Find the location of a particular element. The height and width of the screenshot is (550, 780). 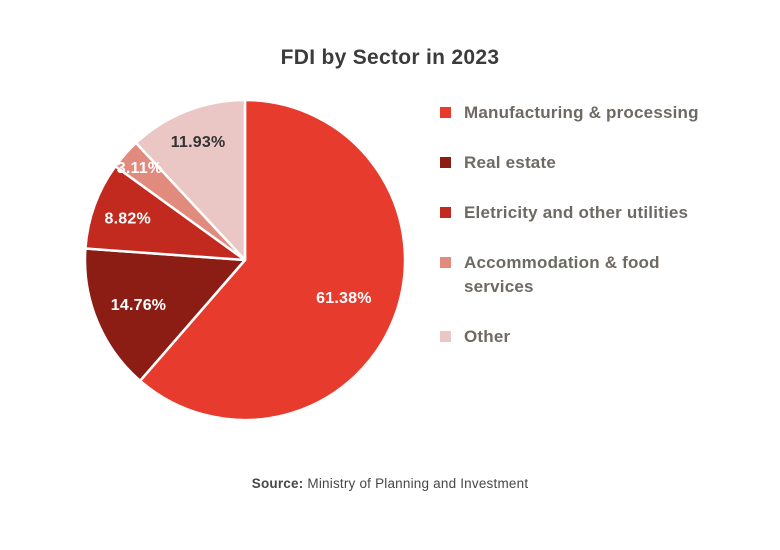

legend-item: Manufacturing & processing is located at coordinates (571, 113).